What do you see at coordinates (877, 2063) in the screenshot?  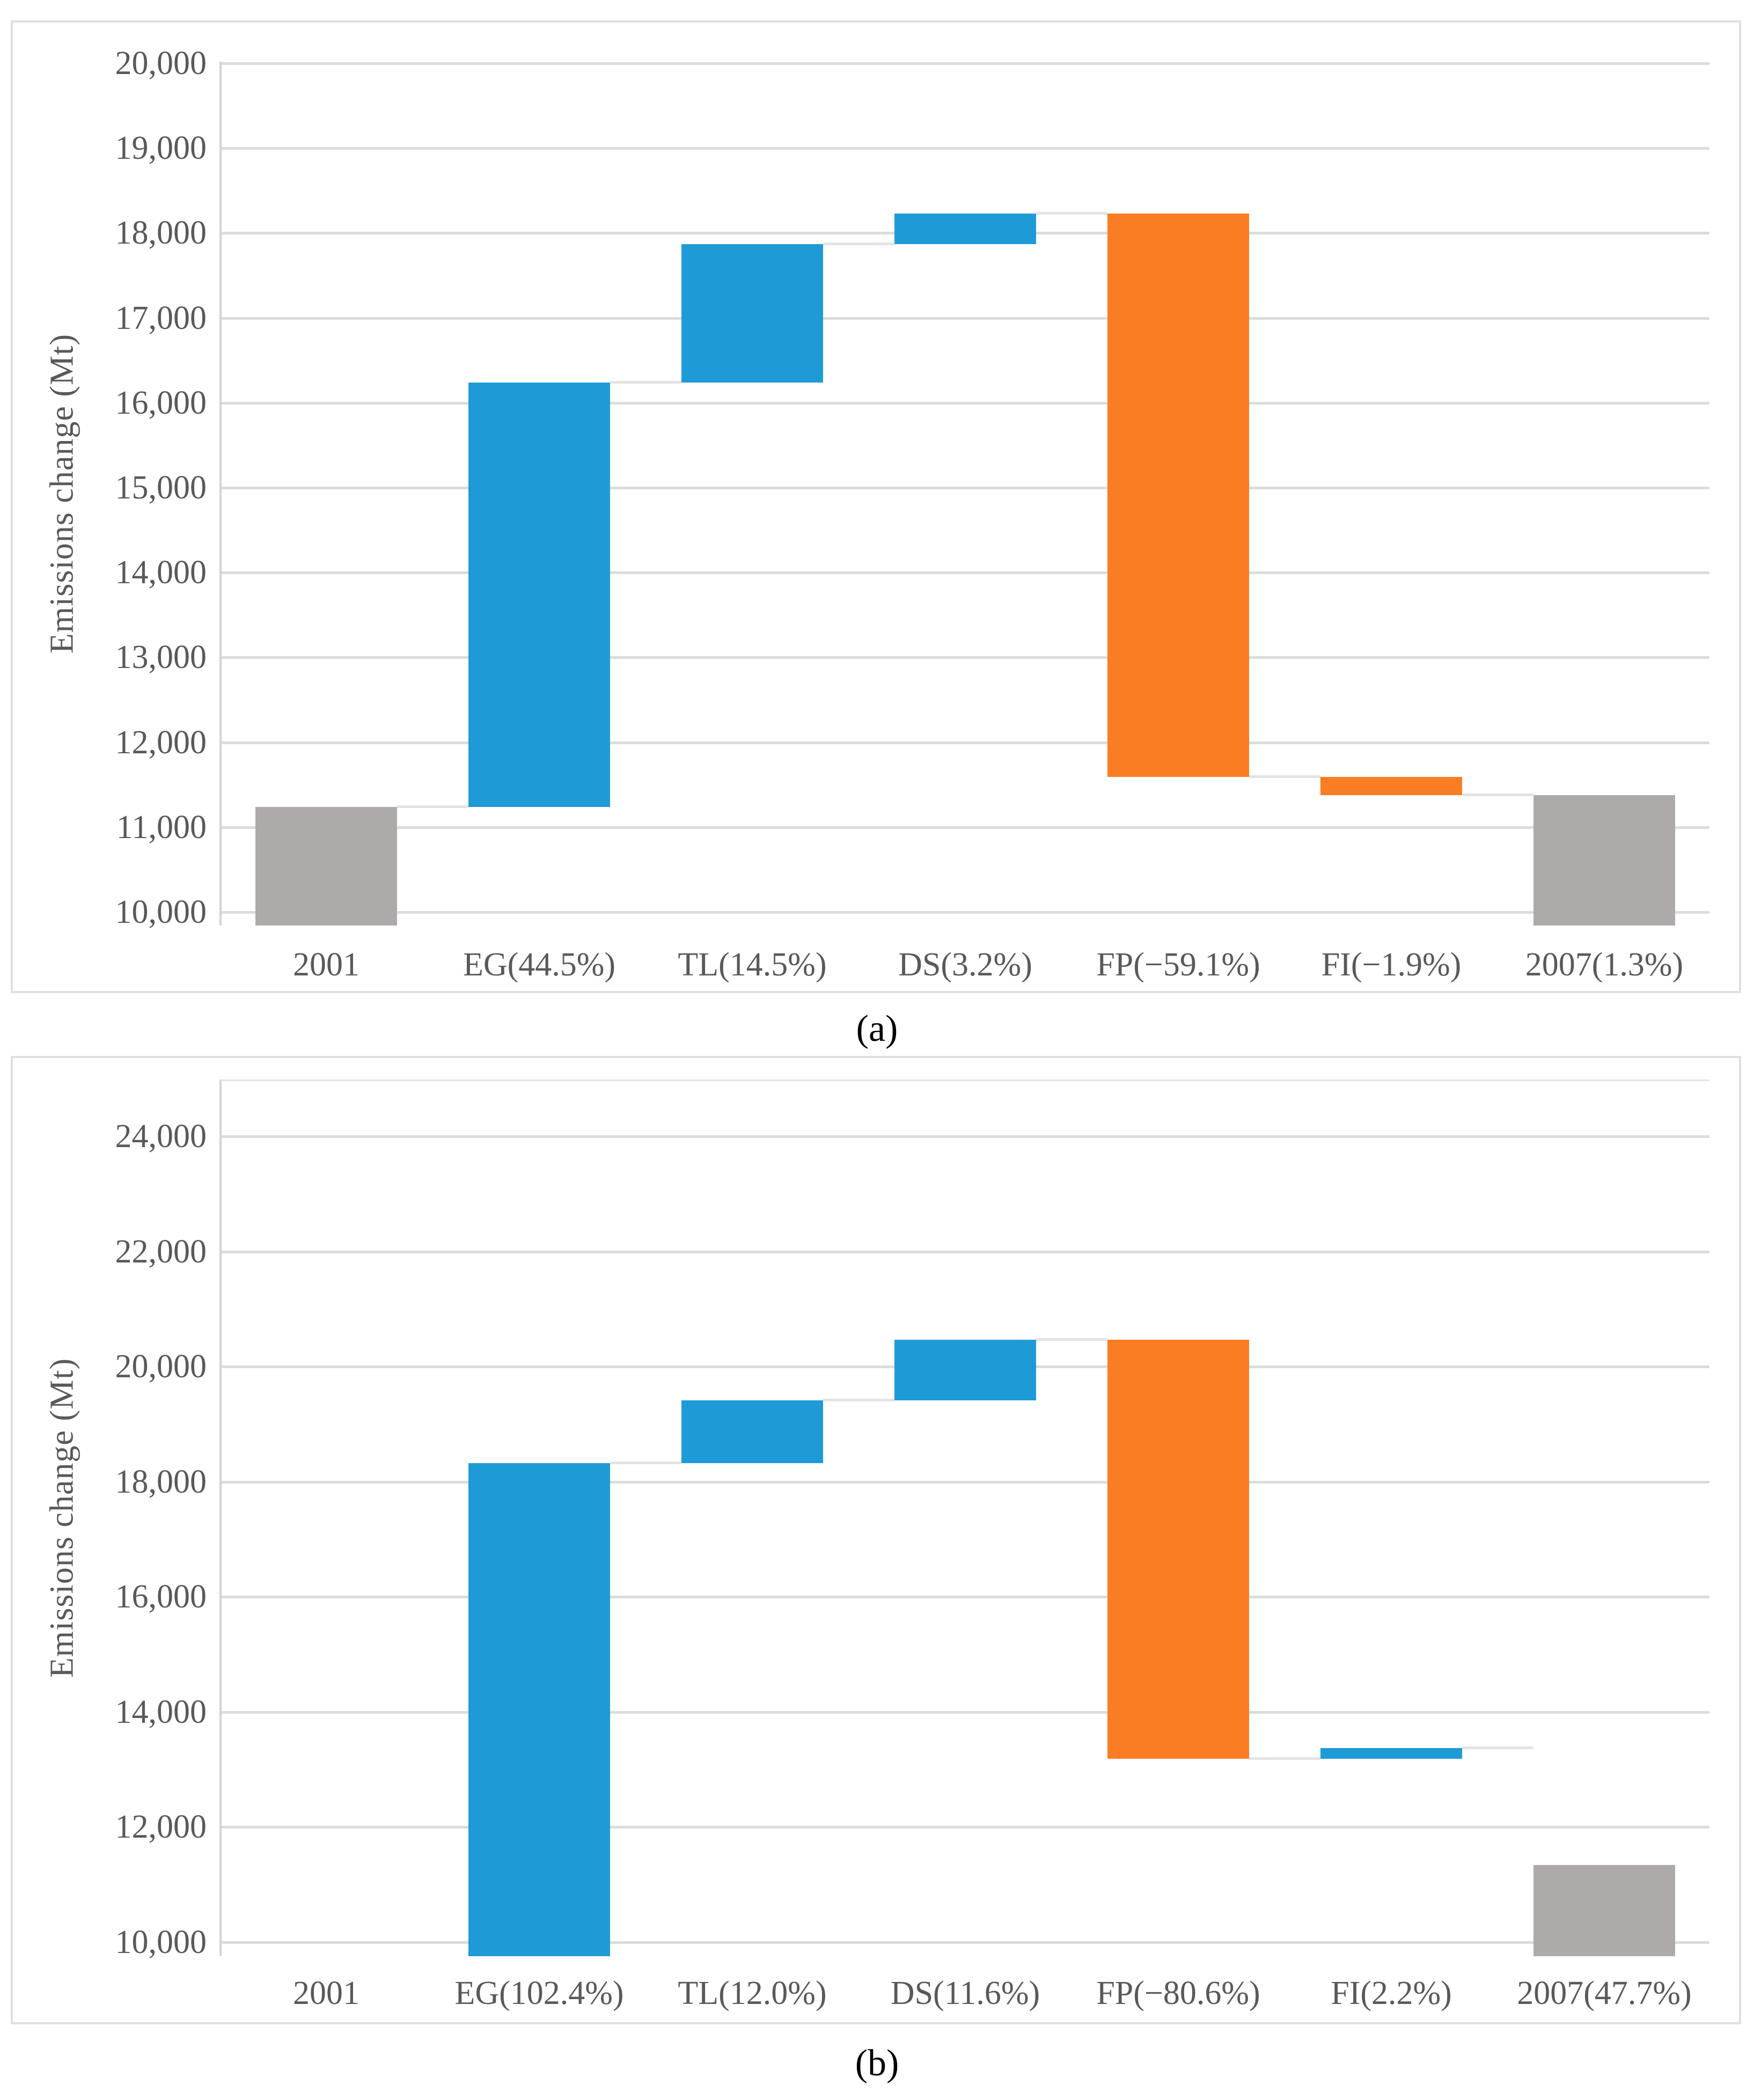 I see `caption-b: (b)` at bounding box center [877, 2063].